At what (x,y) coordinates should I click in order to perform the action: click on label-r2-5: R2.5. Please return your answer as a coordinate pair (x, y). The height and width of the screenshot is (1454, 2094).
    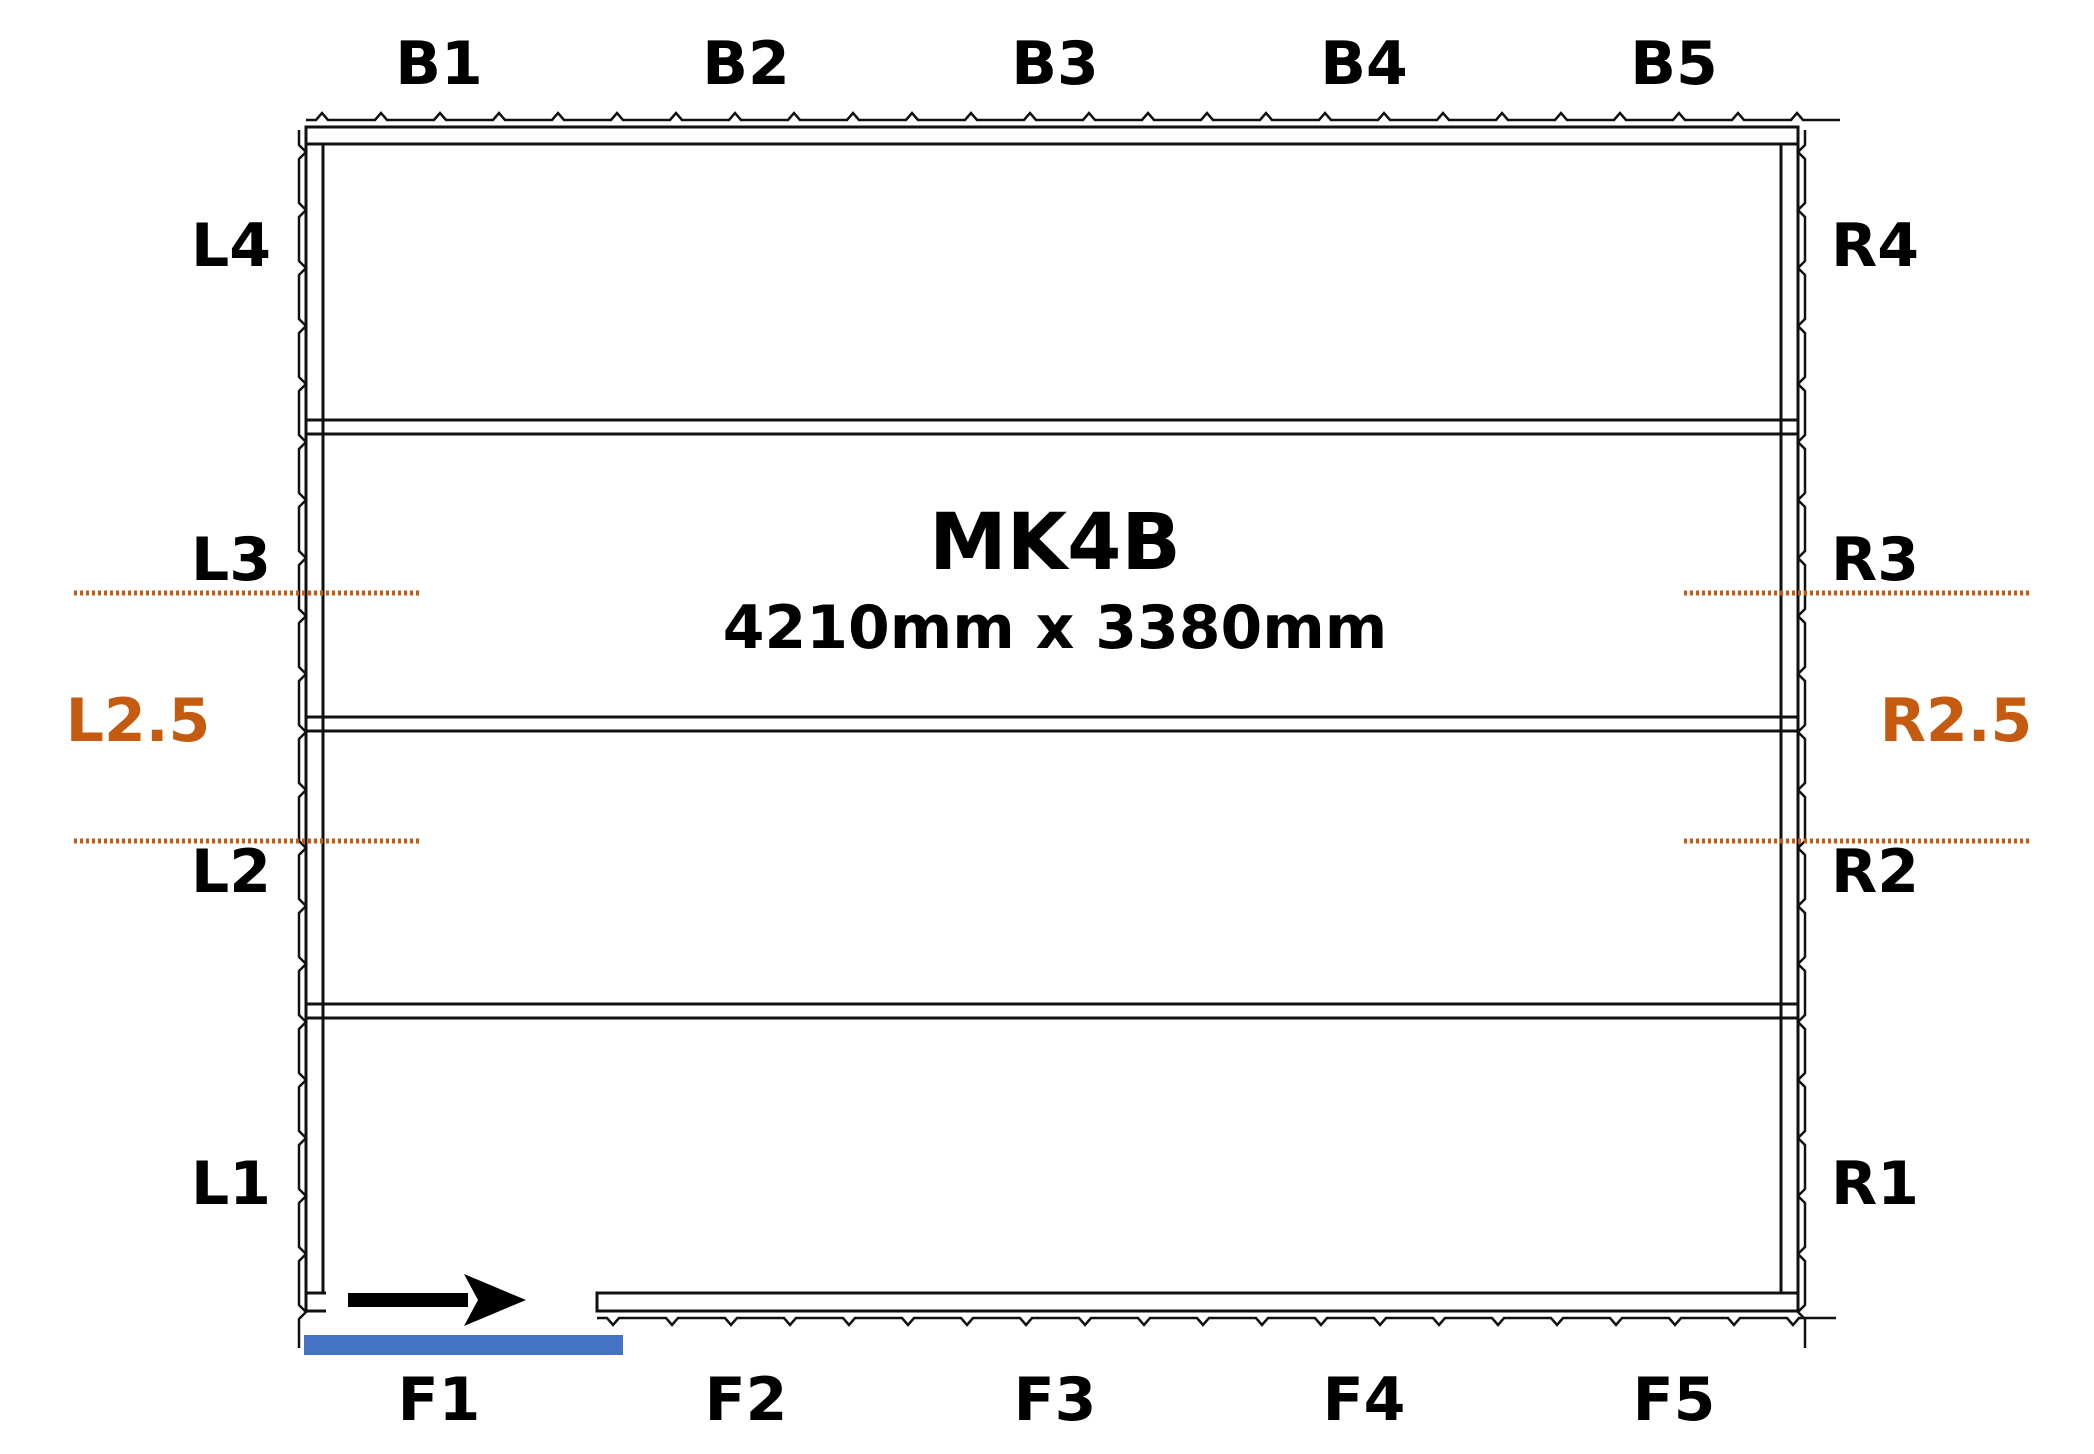
    Looking at the image, I should click on (1956, 721).